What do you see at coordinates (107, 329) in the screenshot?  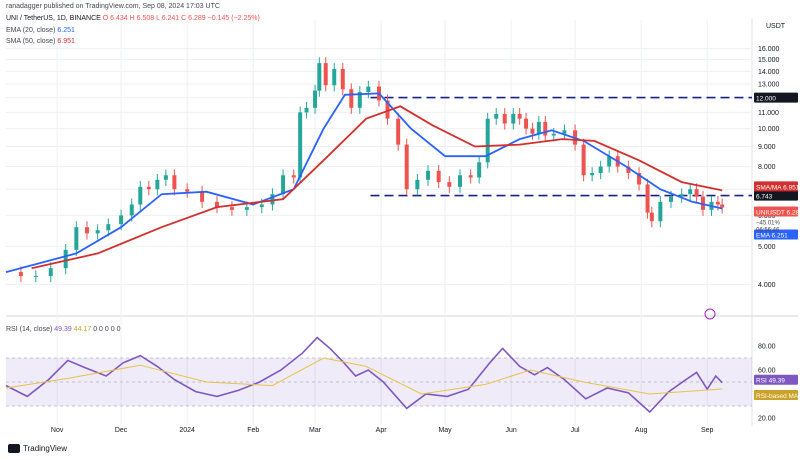 I see `rsi-legend-extra: 0 0 0 0 0` at bounding box center [107, 329].